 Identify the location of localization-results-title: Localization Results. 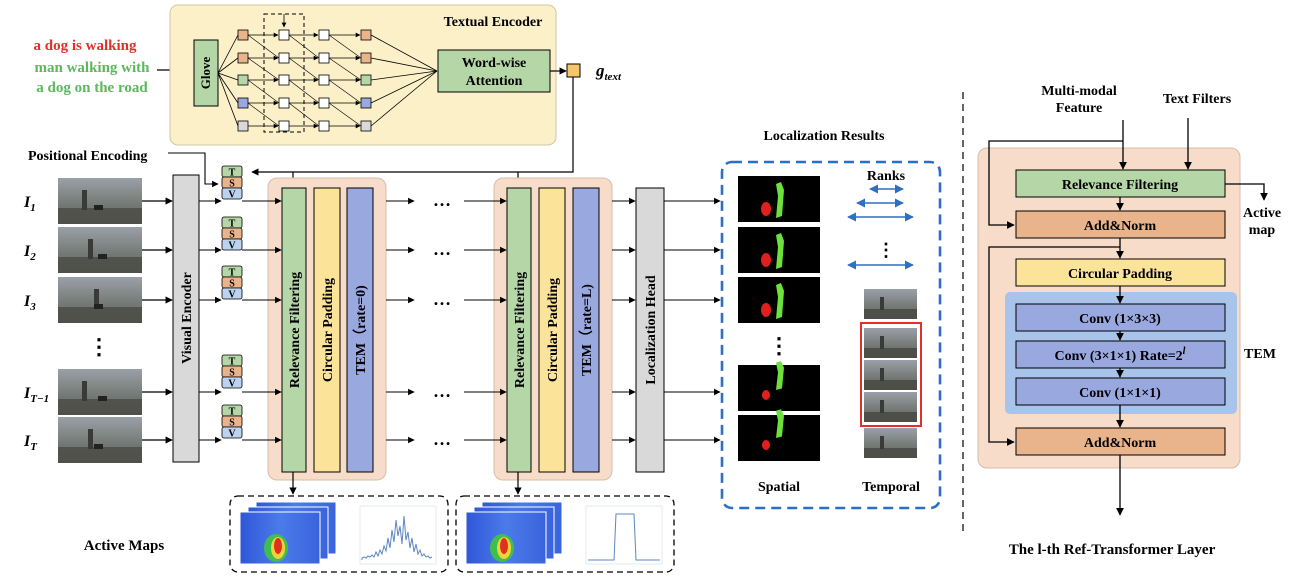
(824, 136).